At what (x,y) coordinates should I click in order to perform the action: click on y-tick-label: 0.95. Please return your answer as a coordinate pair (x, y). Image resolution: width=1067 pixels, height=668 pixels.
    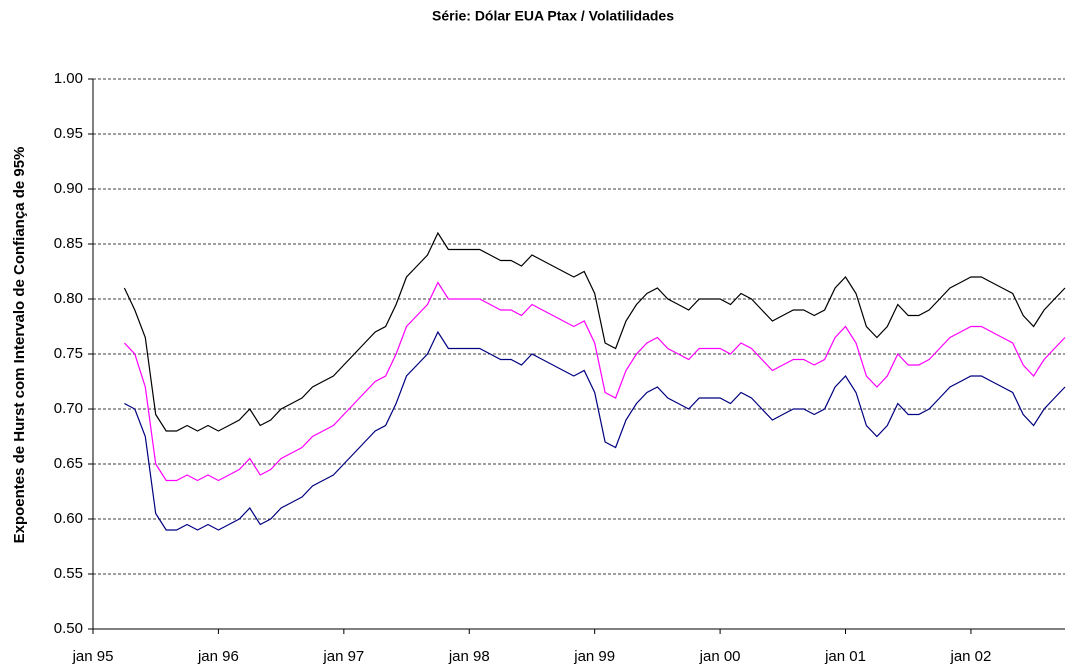
    Looking at the image, I should click on (68, 133).